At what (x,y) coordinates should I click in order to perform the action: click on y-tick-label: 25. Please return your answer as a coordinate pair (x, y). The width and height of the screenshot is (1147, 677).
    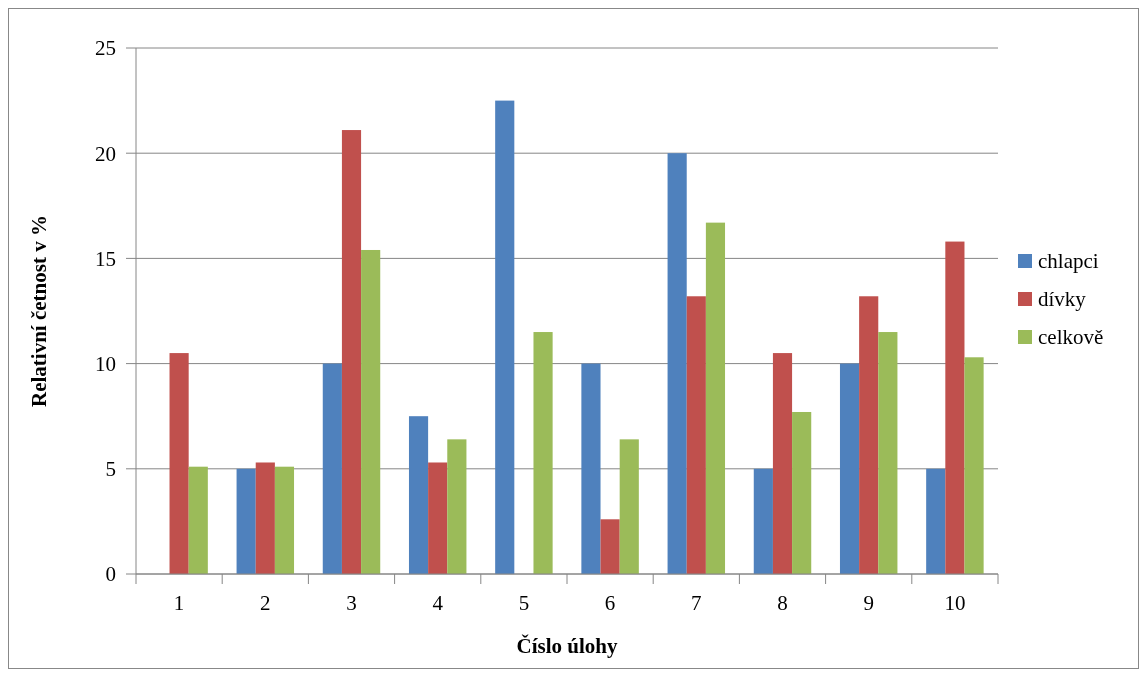
    Looking at the image, I should click on (105, 48).